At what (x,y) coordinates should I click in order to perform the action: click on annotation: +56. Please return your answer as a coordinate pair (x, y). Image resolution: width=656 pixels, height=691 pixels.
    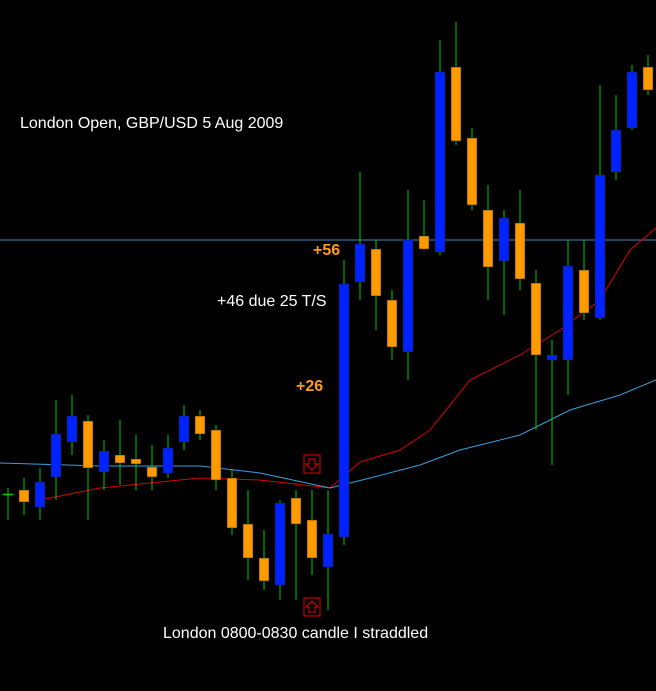
    Looking at the image, I should click on (326, 250).